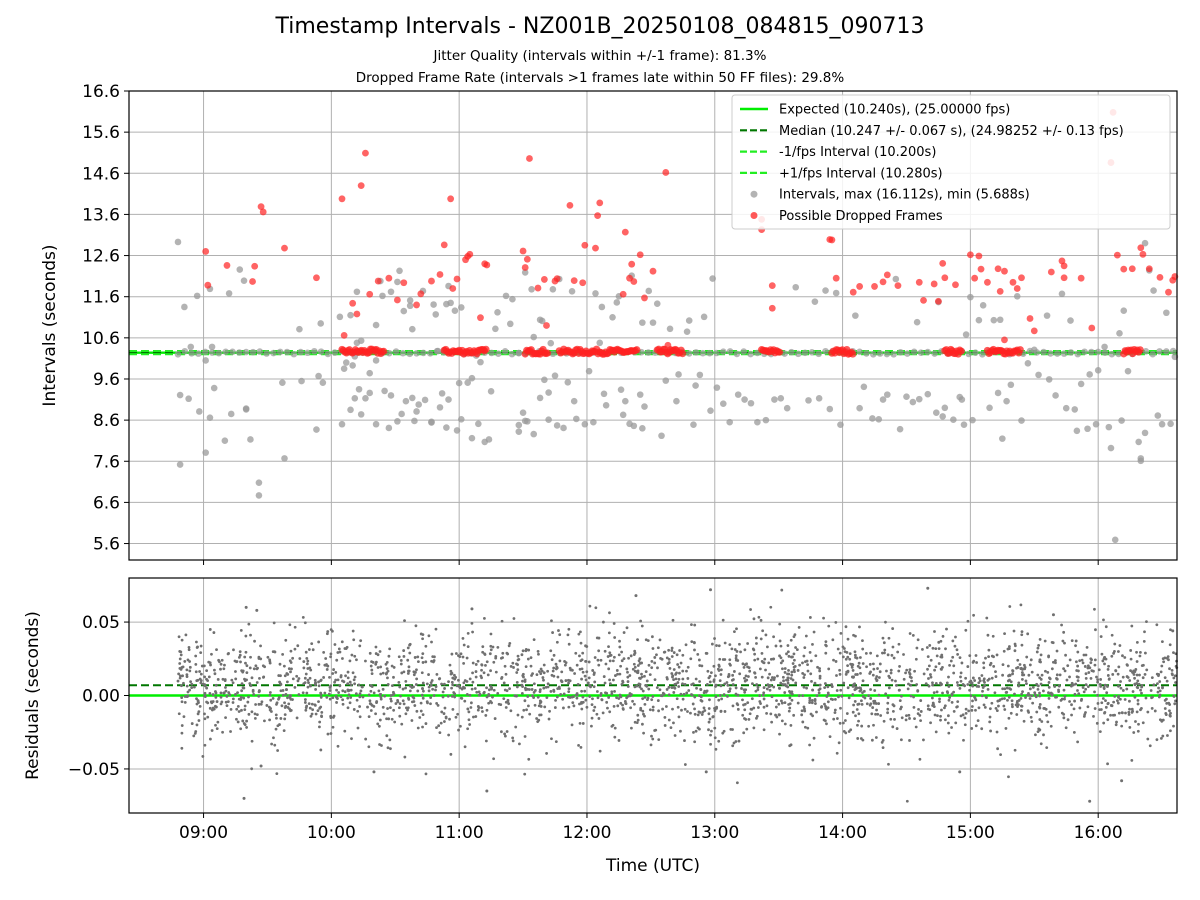  Describe the element at coordinates (94, 770) in the screenshot. I see `bottom-y-tick-label: −0.05` at that location.